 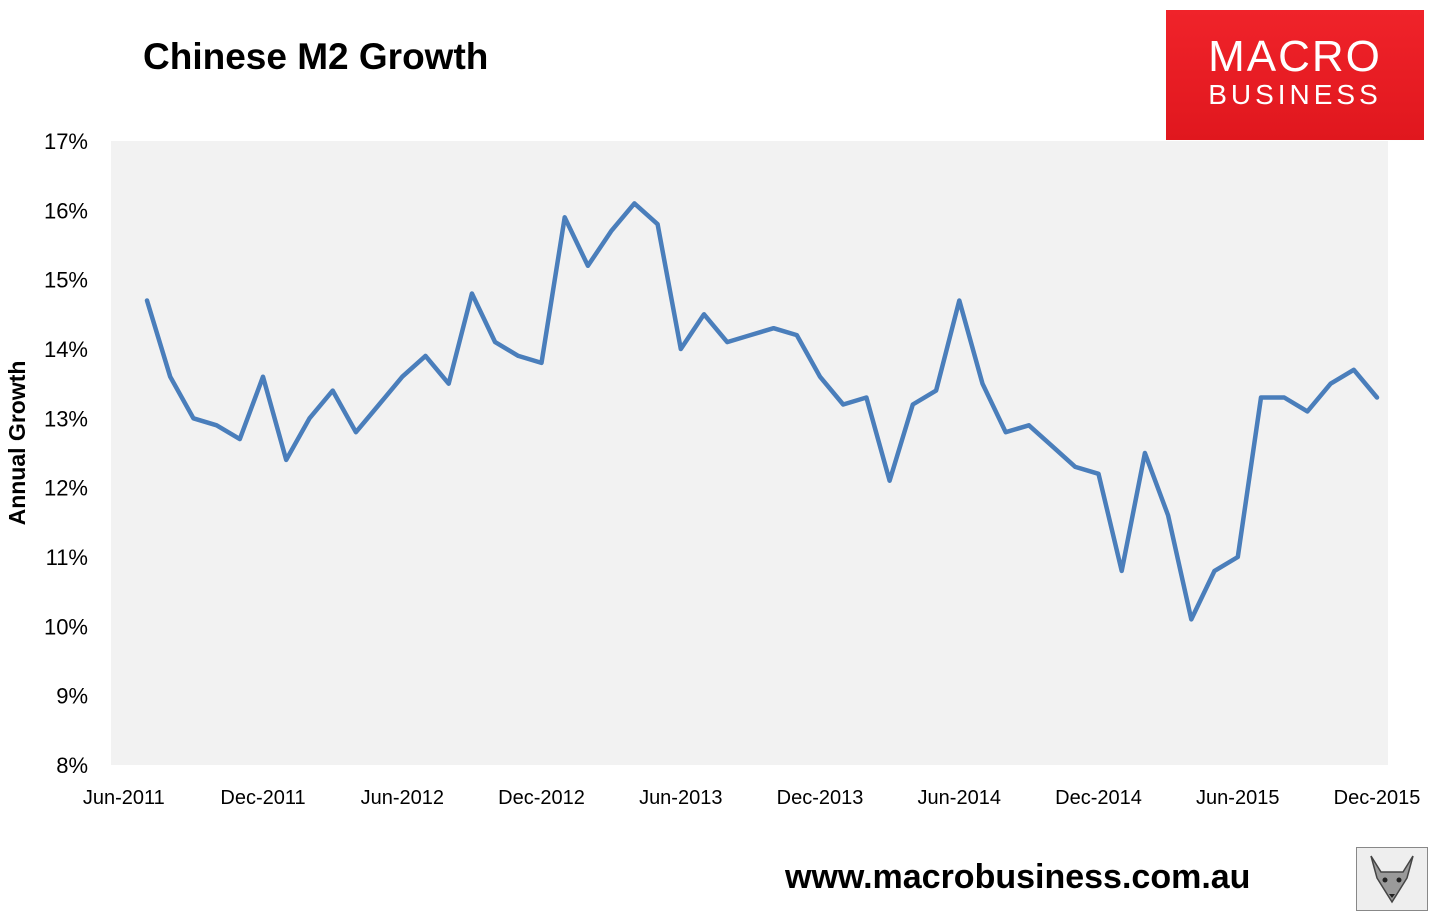 I want to click on x-tick-label: Dec-2015, so click(x=1377, y=798).